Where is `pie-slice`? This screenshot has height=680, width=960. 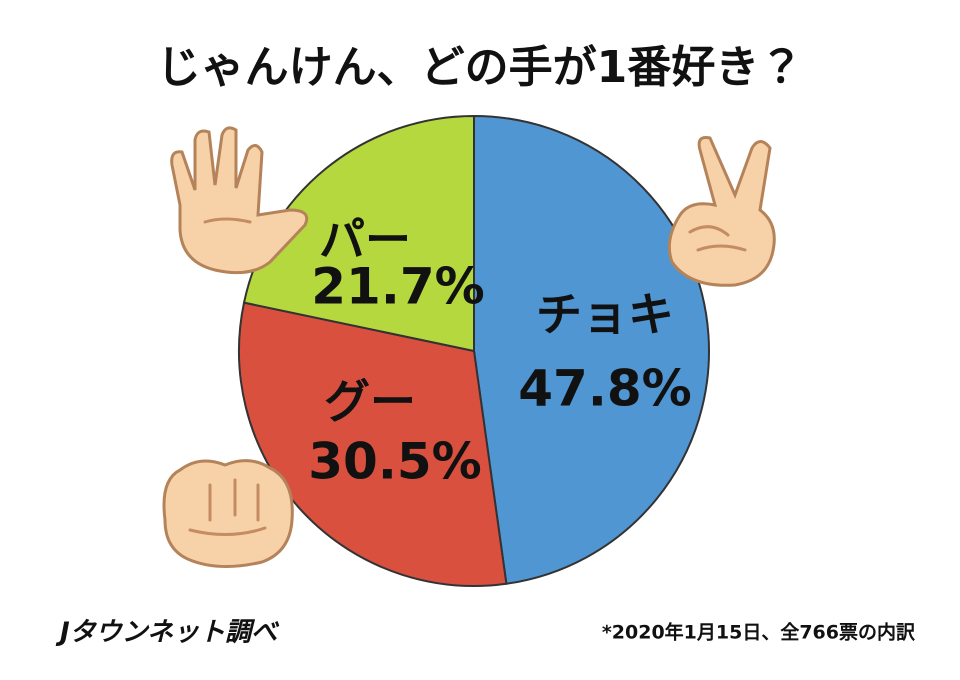
pie-slice is located at coordinates (373, 444).